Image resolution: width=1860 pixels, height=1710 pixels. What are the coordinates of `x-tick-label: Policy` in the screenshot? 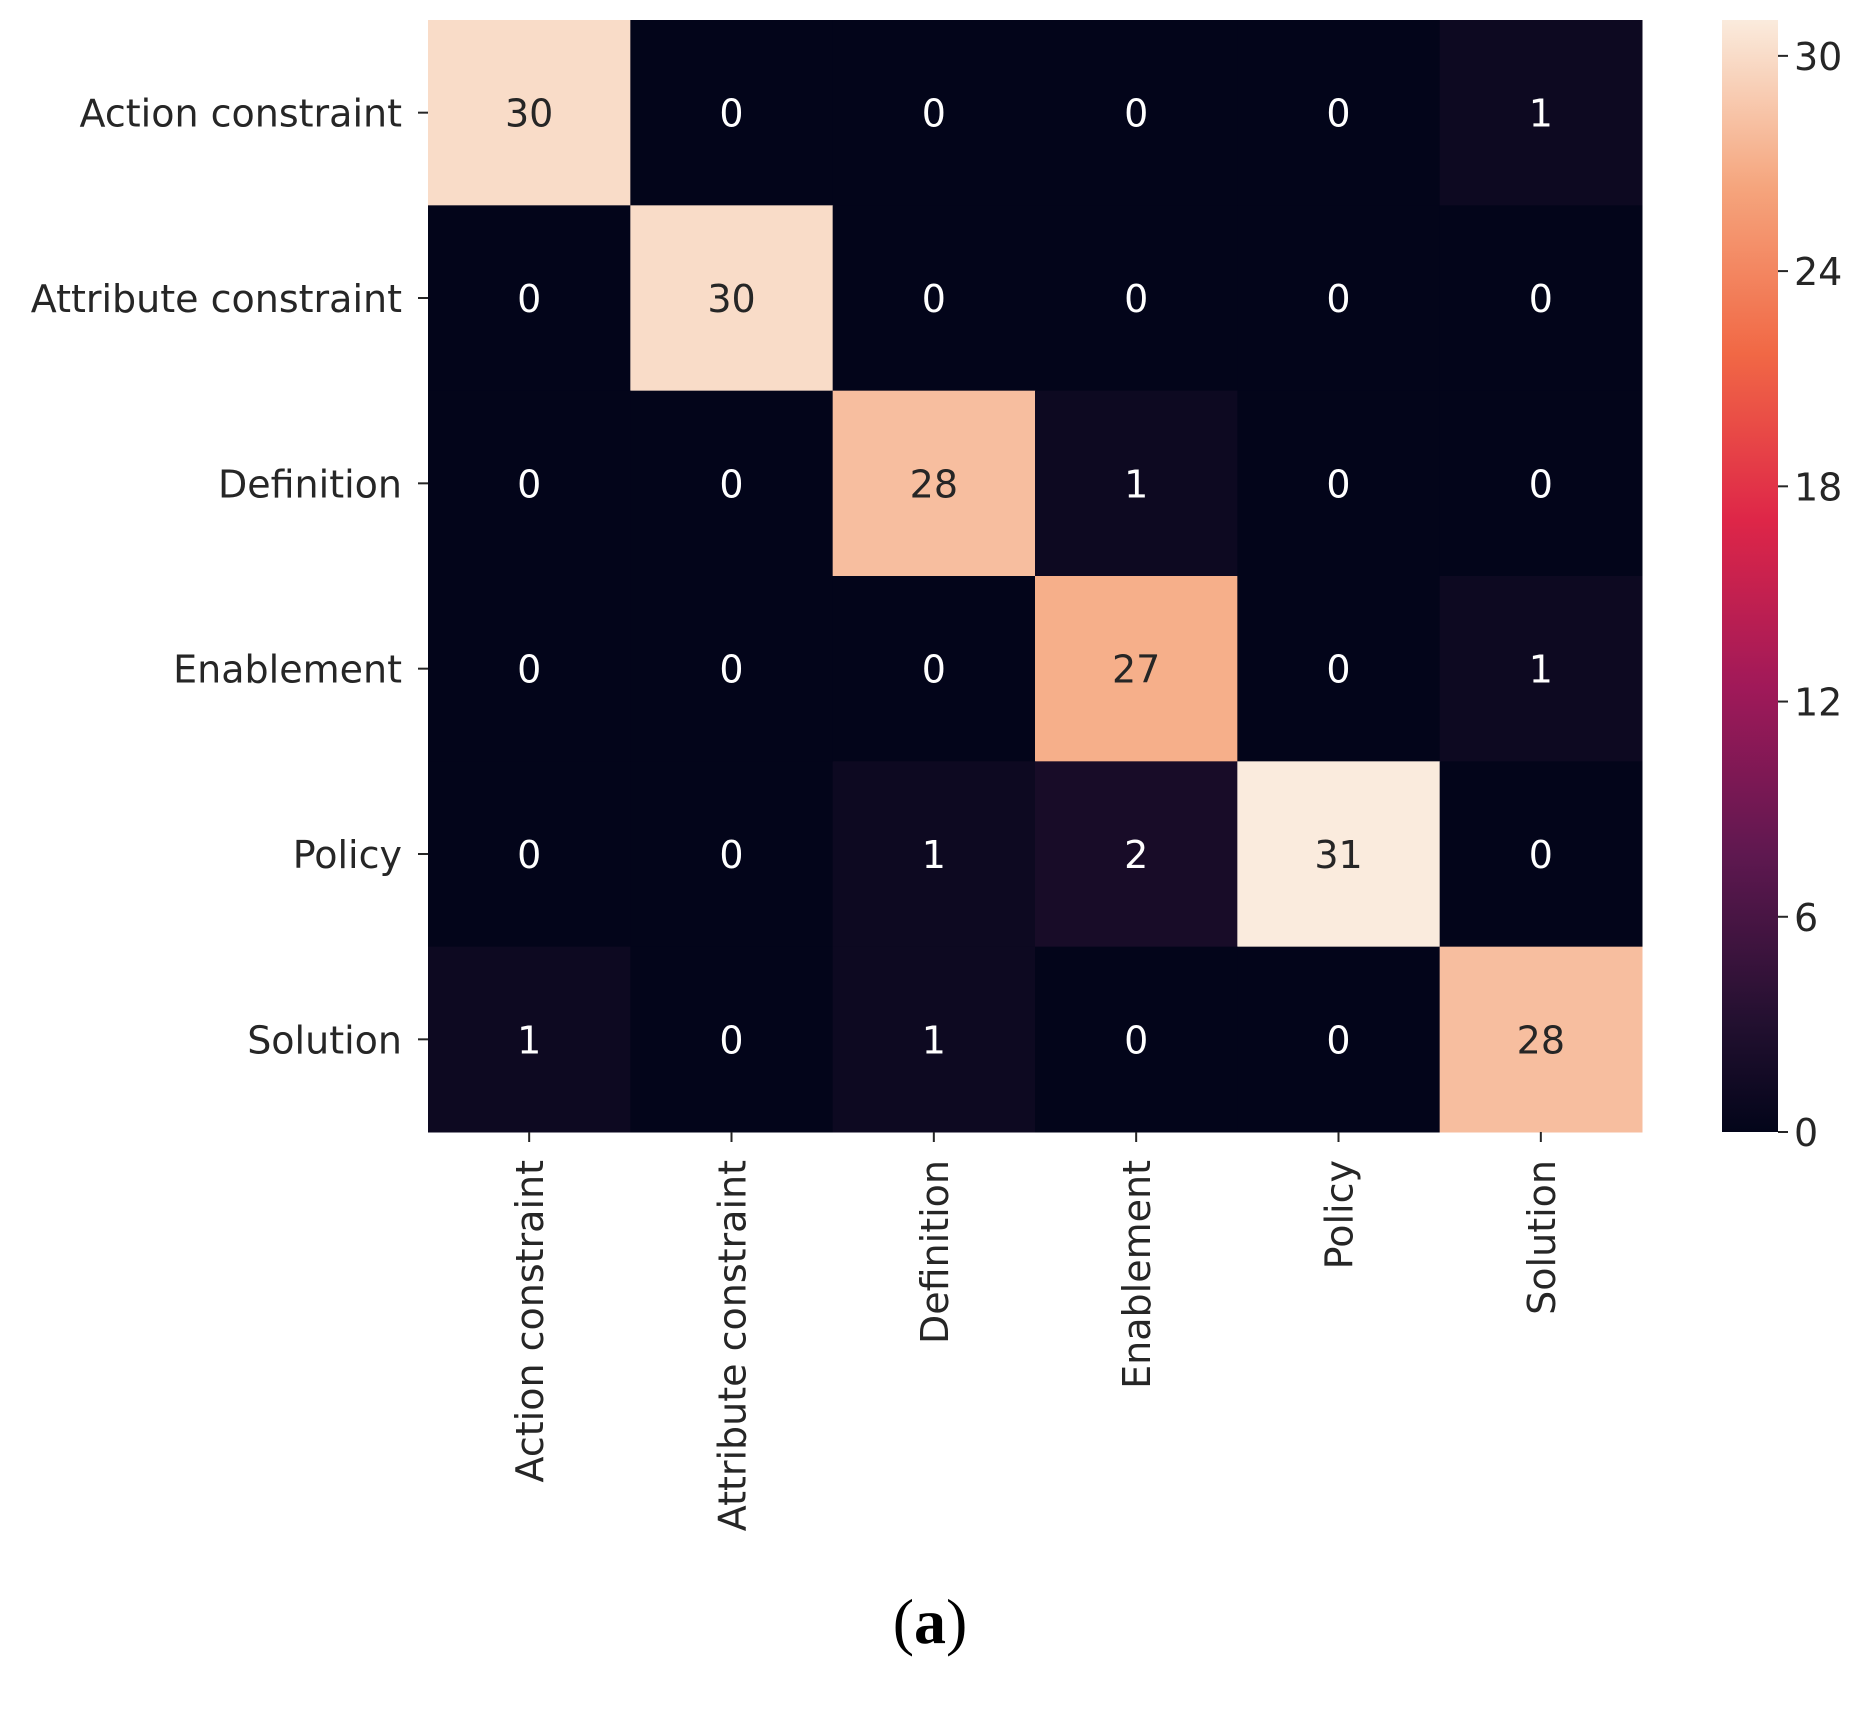 It's located at (1340, 1214).